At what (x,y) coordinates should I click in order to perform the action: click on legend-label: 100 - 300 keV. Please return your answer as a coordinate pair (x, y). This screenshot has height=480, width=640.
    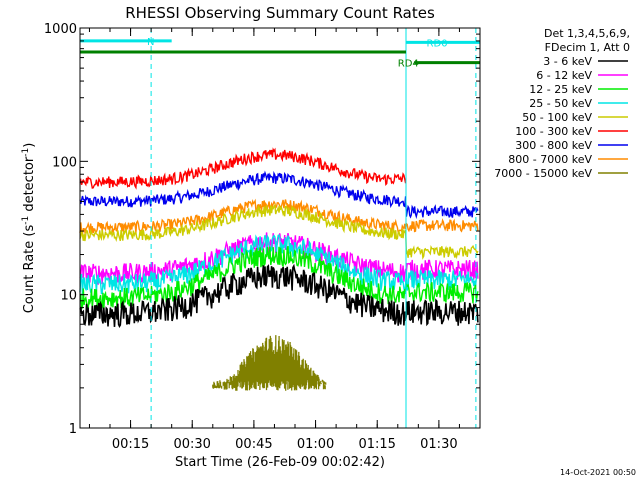
    Looking at the image, I should click on (553, 131).